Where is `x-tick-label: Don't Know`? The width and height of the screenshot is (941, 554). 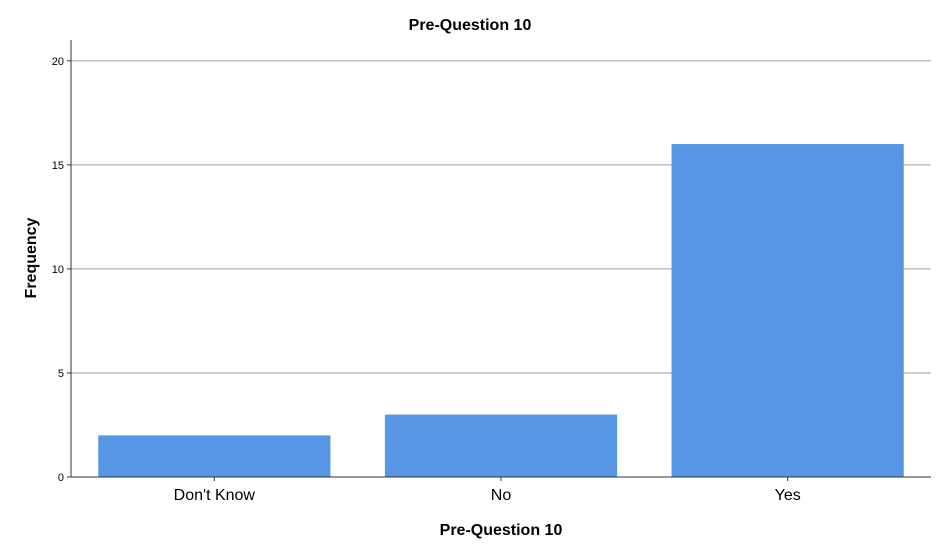
x-tick-label: Don't Know is located at coordinates (215, 495).